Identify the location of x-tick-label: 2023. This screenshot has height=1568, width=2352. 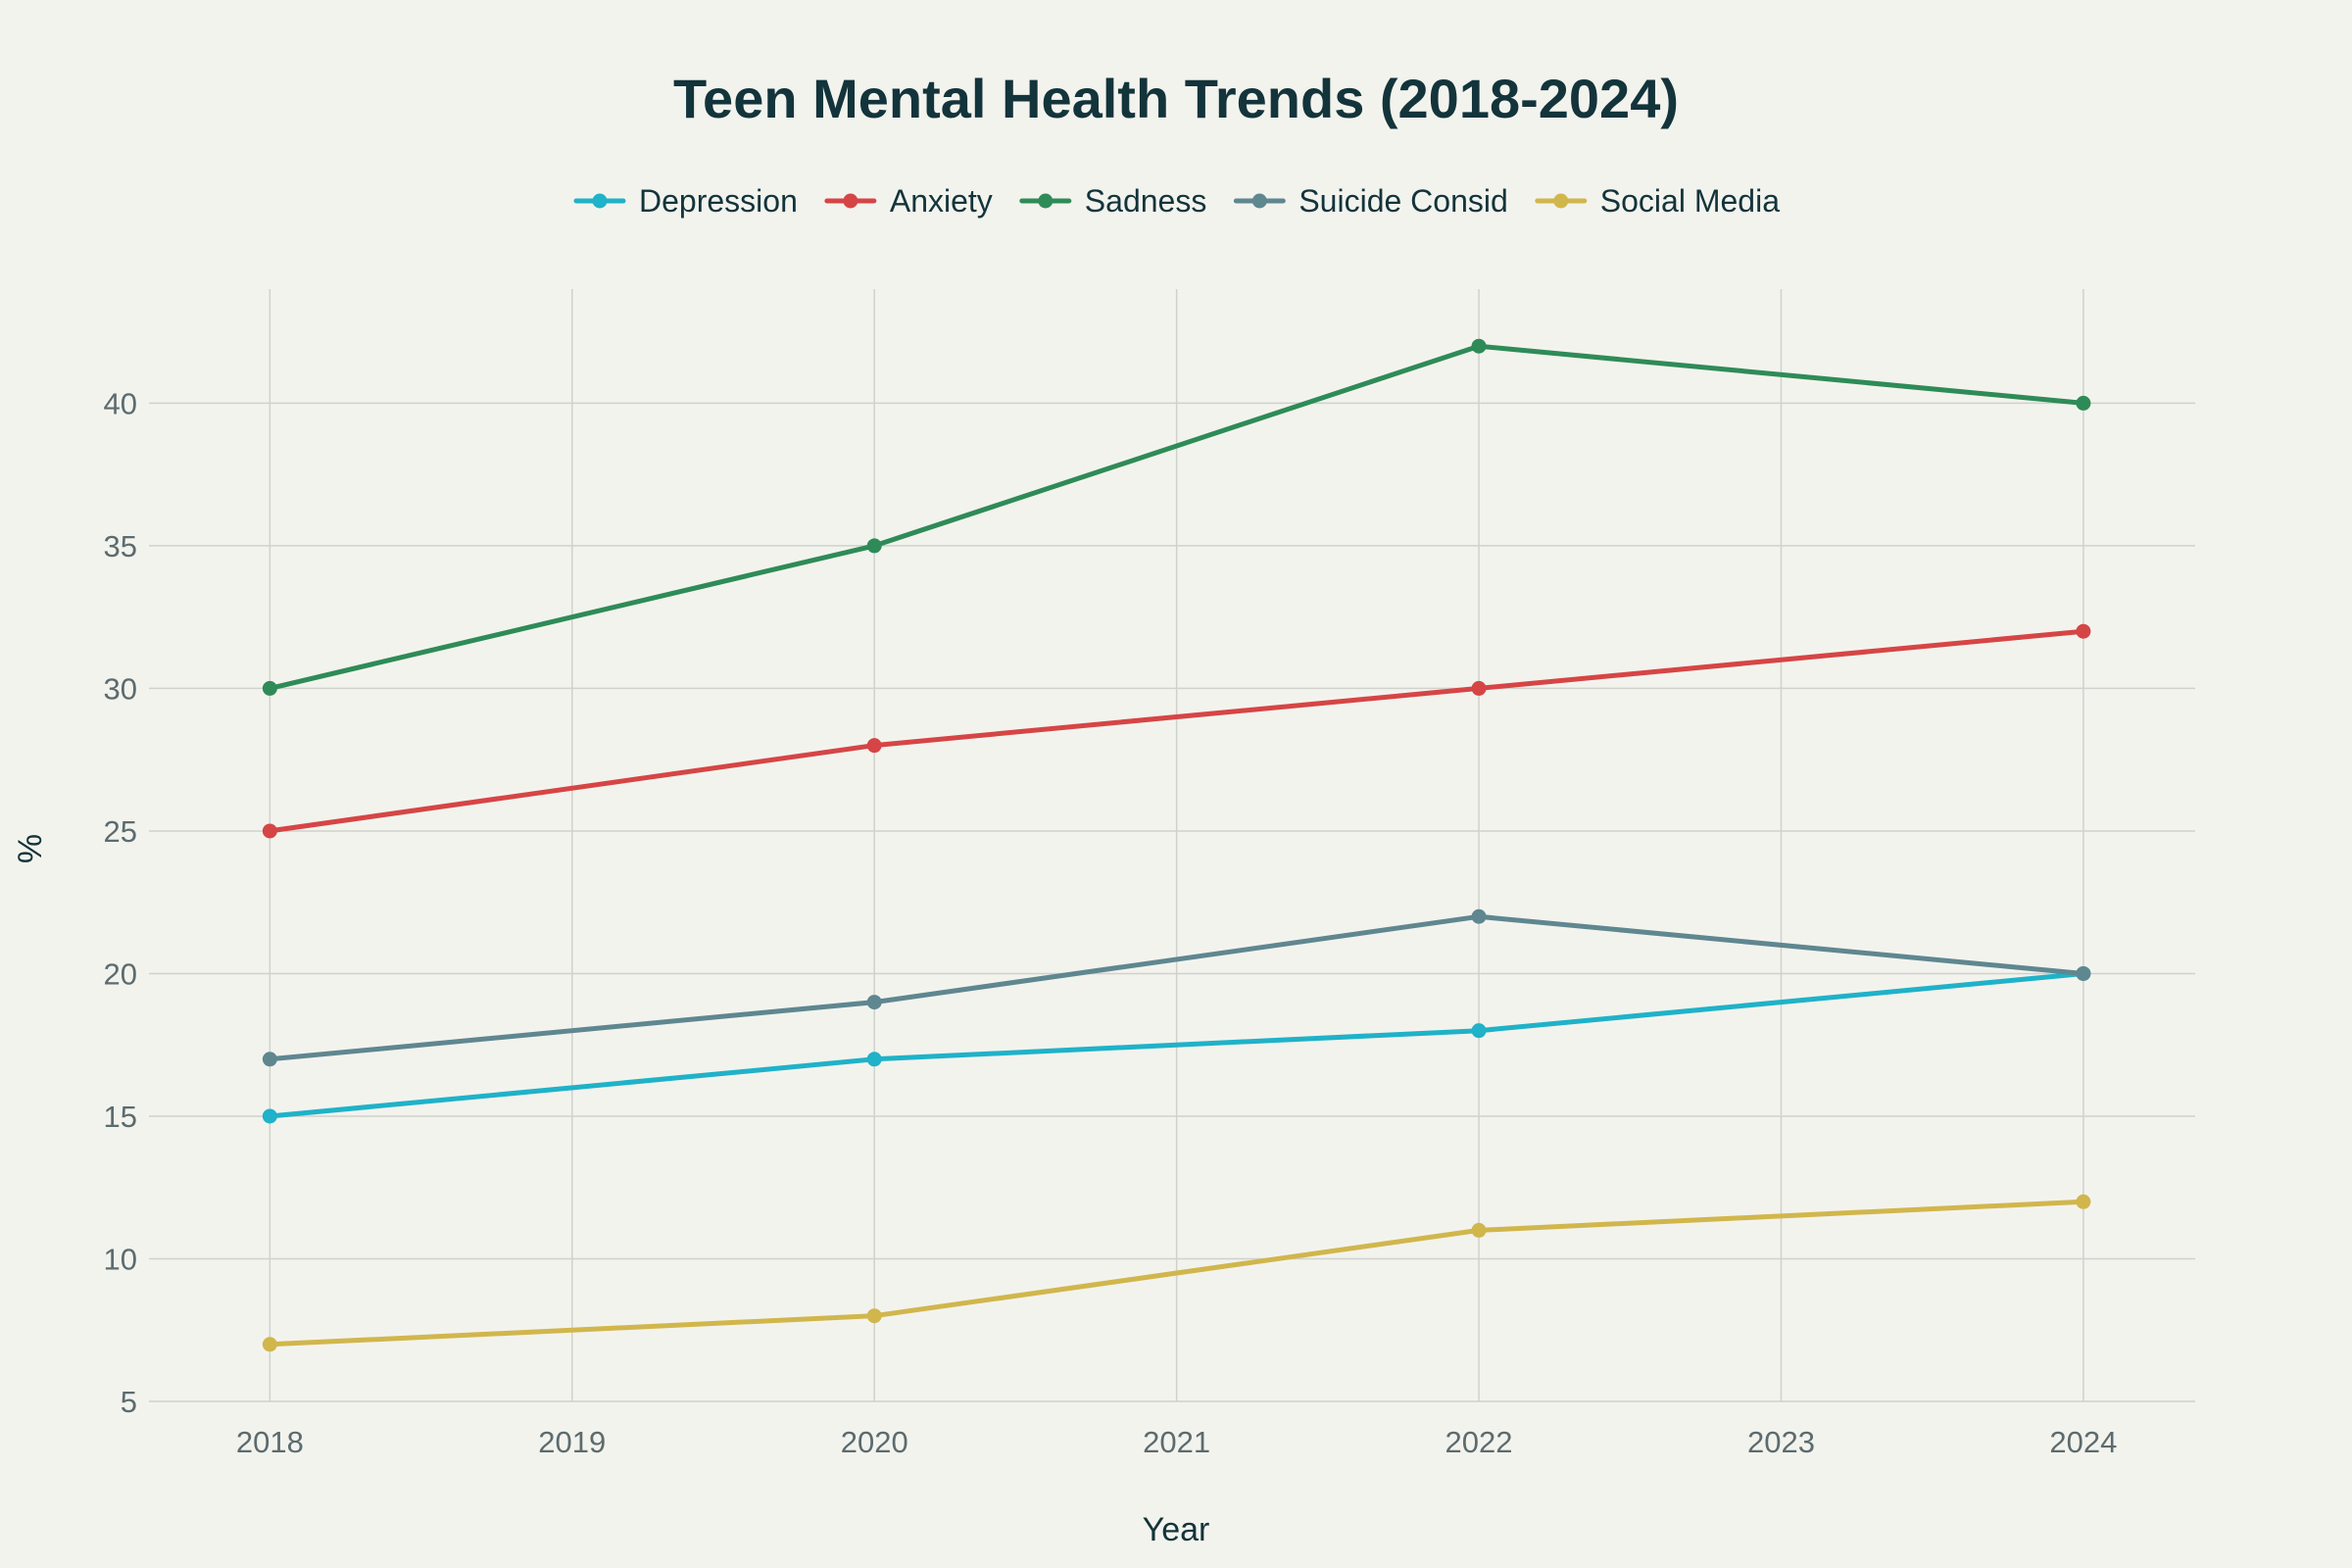
(1781, 1442).